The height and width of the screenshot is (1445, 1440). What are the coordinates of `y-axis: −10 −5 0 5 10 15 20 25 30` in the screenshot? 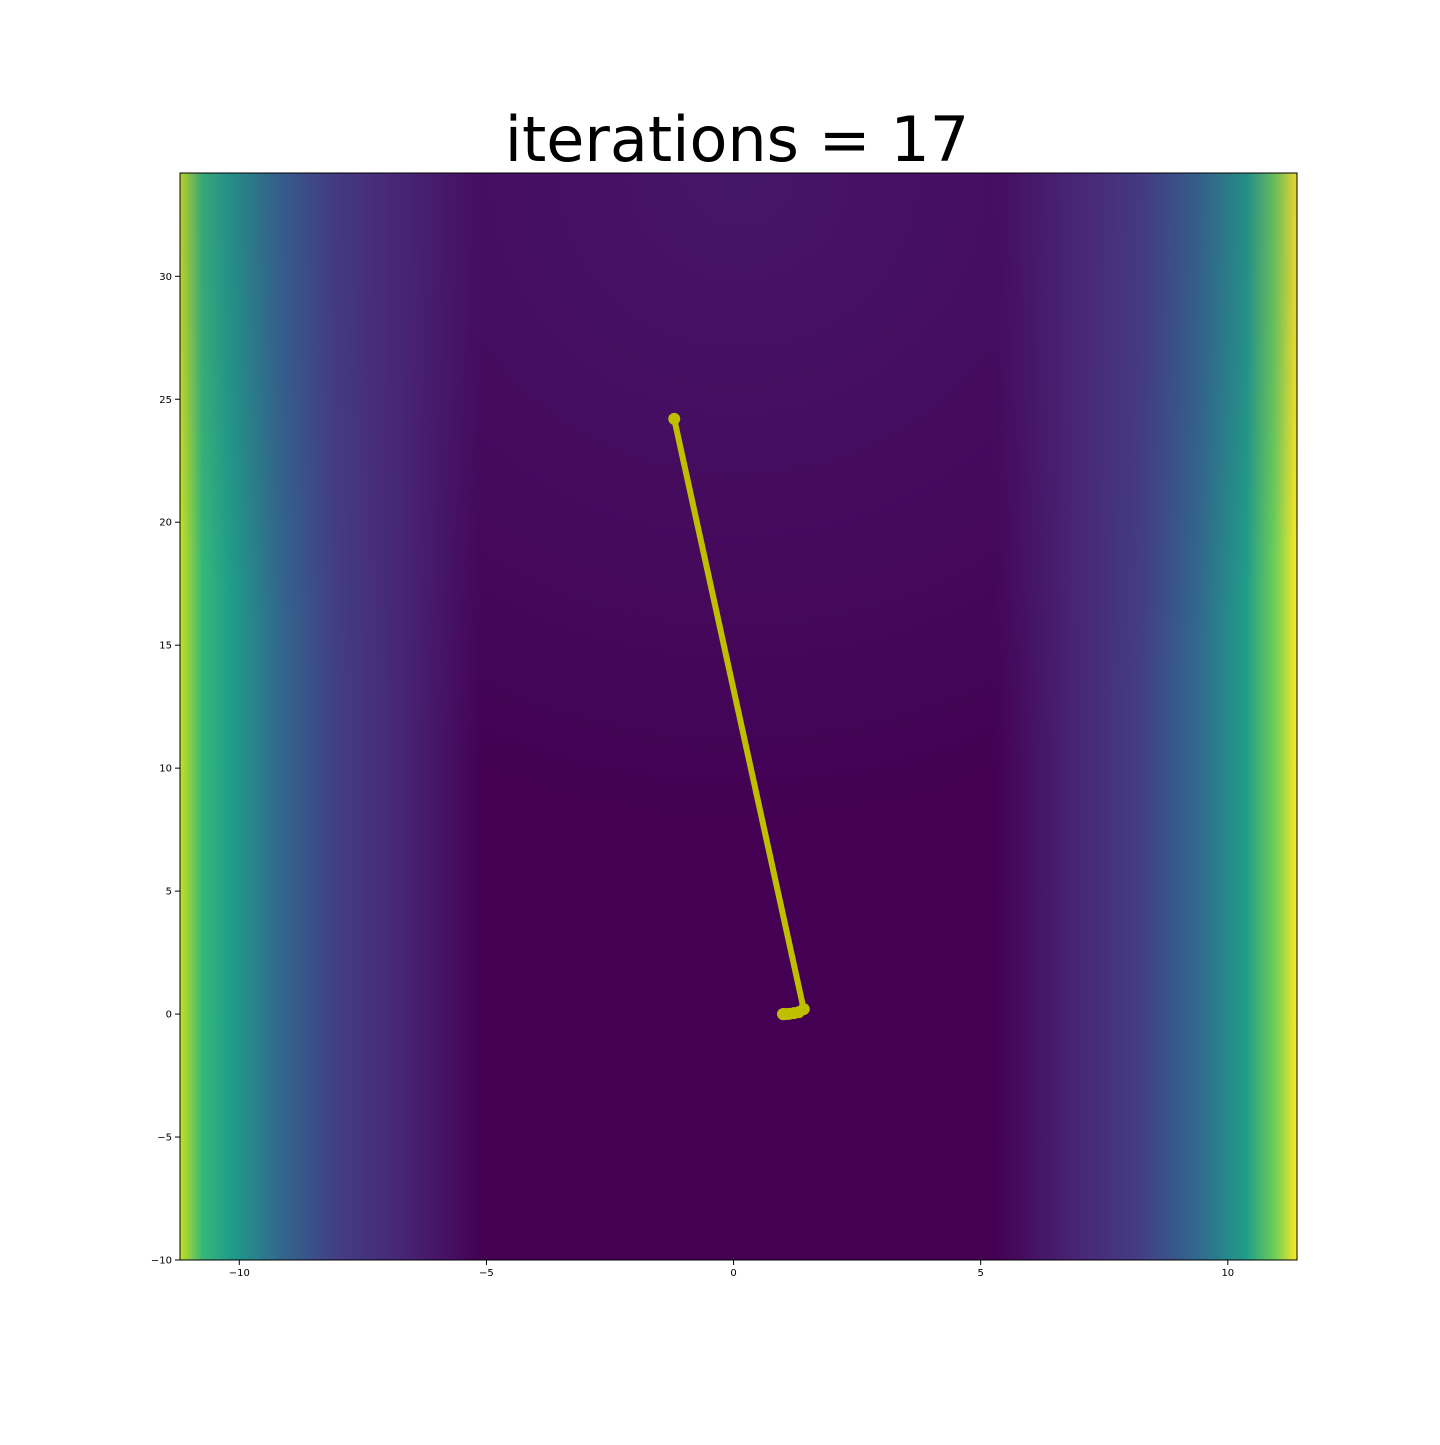 It's located at (165, 769).